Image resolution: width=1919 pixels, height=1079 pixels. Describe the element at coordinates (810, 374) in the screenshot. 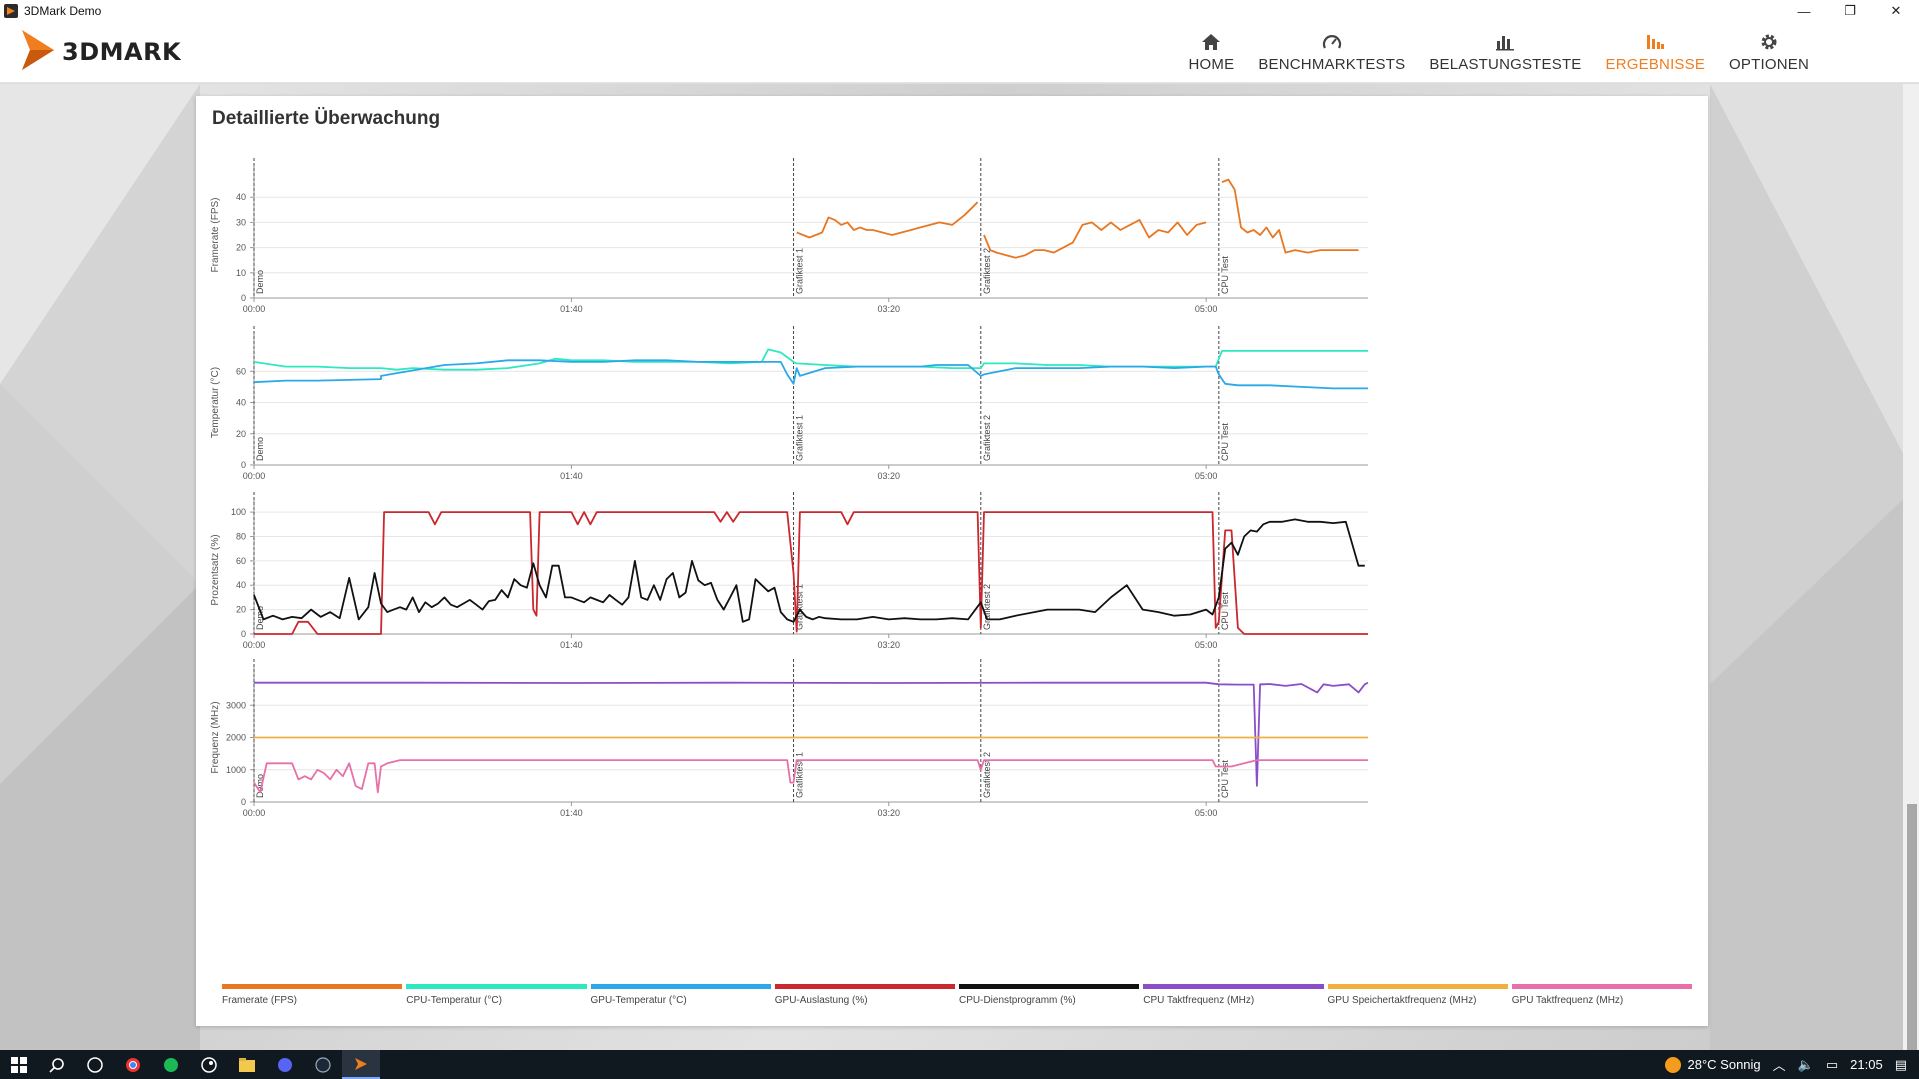

I see `series-line-gpu_temp` at that location.